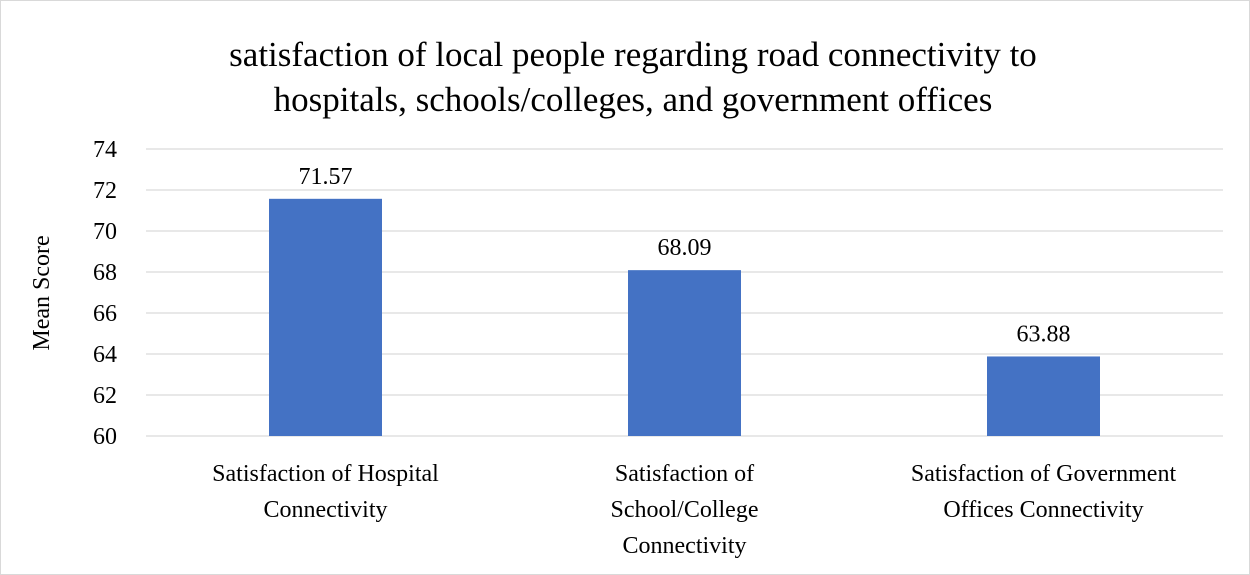  I want to click on x-category-label: Satisfaction of Government, so click(1044, 474).